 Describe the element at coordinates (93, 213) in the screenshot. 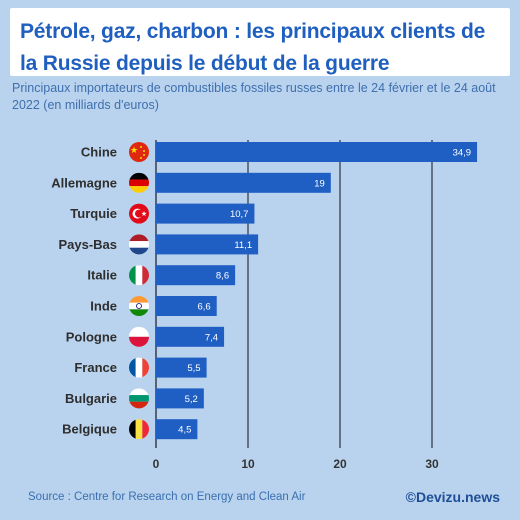

I see `category-label: Turquie` at that location.